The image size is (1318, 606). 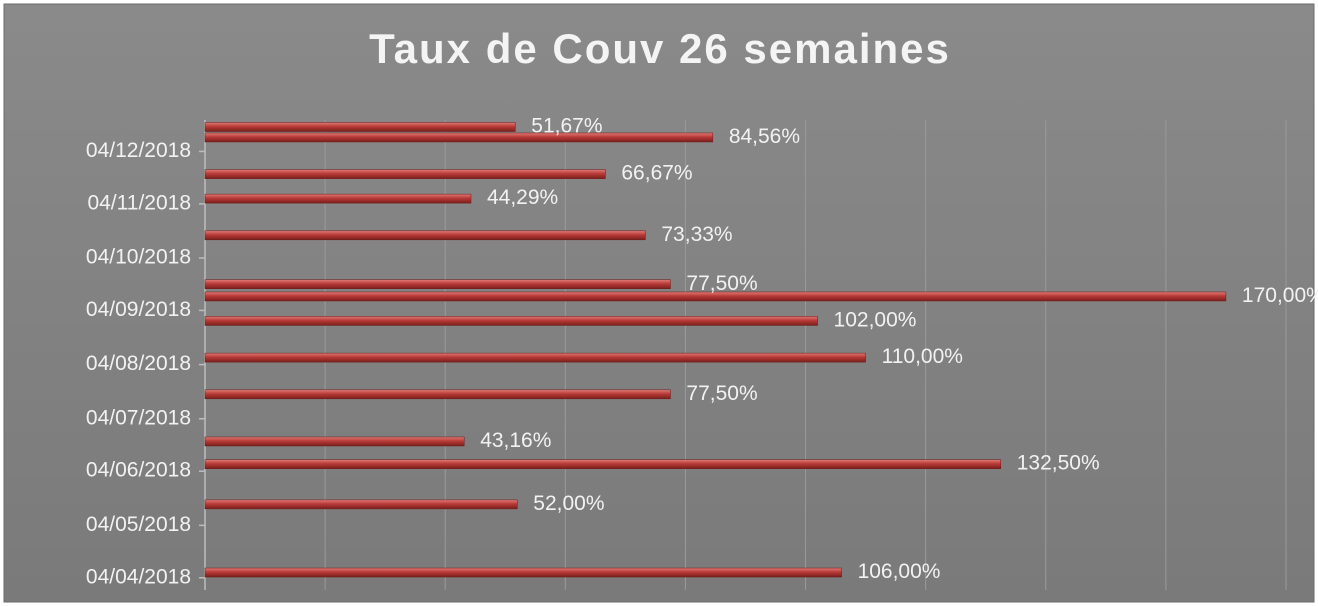 I want to click on y-tick-label: 04/10/2018, so click(x=138, y=257).